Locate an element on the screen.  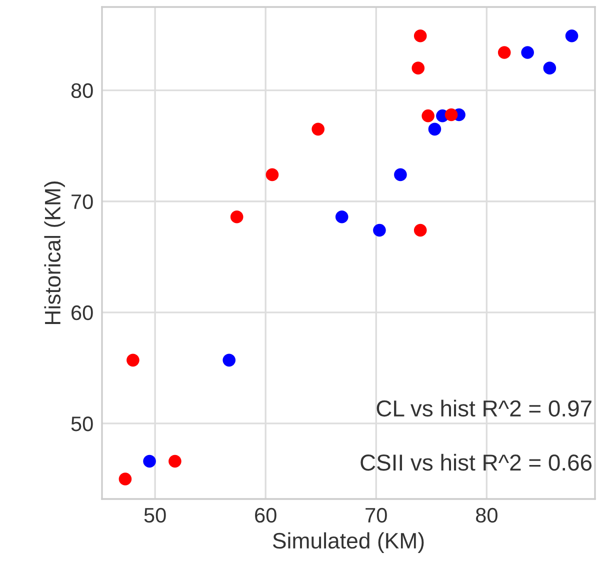
y-tick-label: 60 is located at coordinates (82, 312).